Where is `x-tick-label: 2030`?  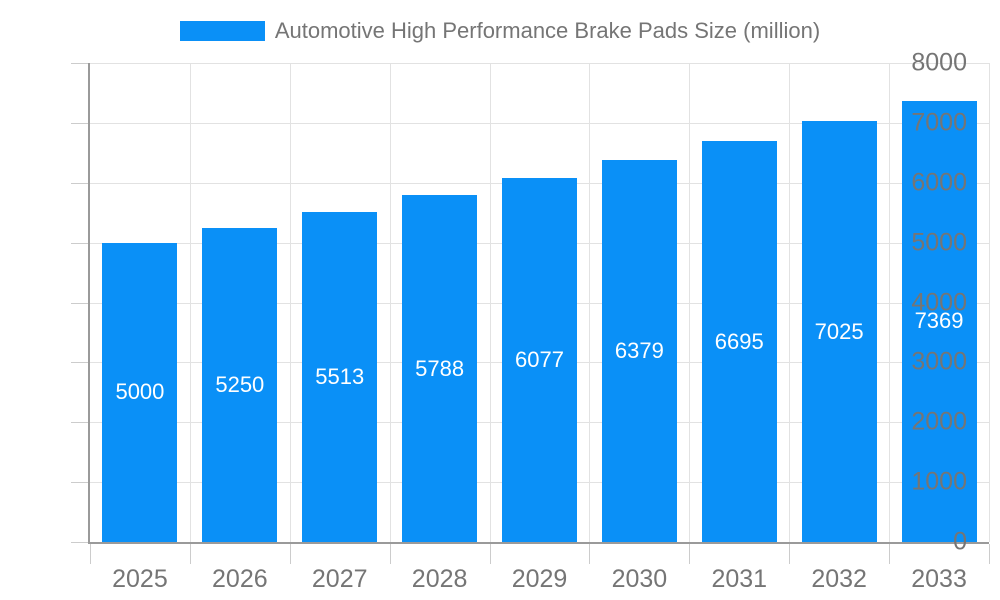
x-tick-label: 2030 is located at coordinates (639, 579).